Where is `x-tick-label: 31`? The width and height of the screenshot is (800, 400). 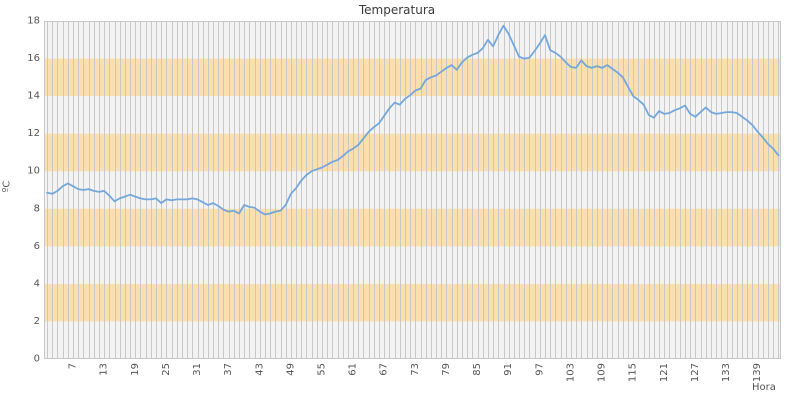
x-tick-label: 31 is located at coordinates (197, 369).